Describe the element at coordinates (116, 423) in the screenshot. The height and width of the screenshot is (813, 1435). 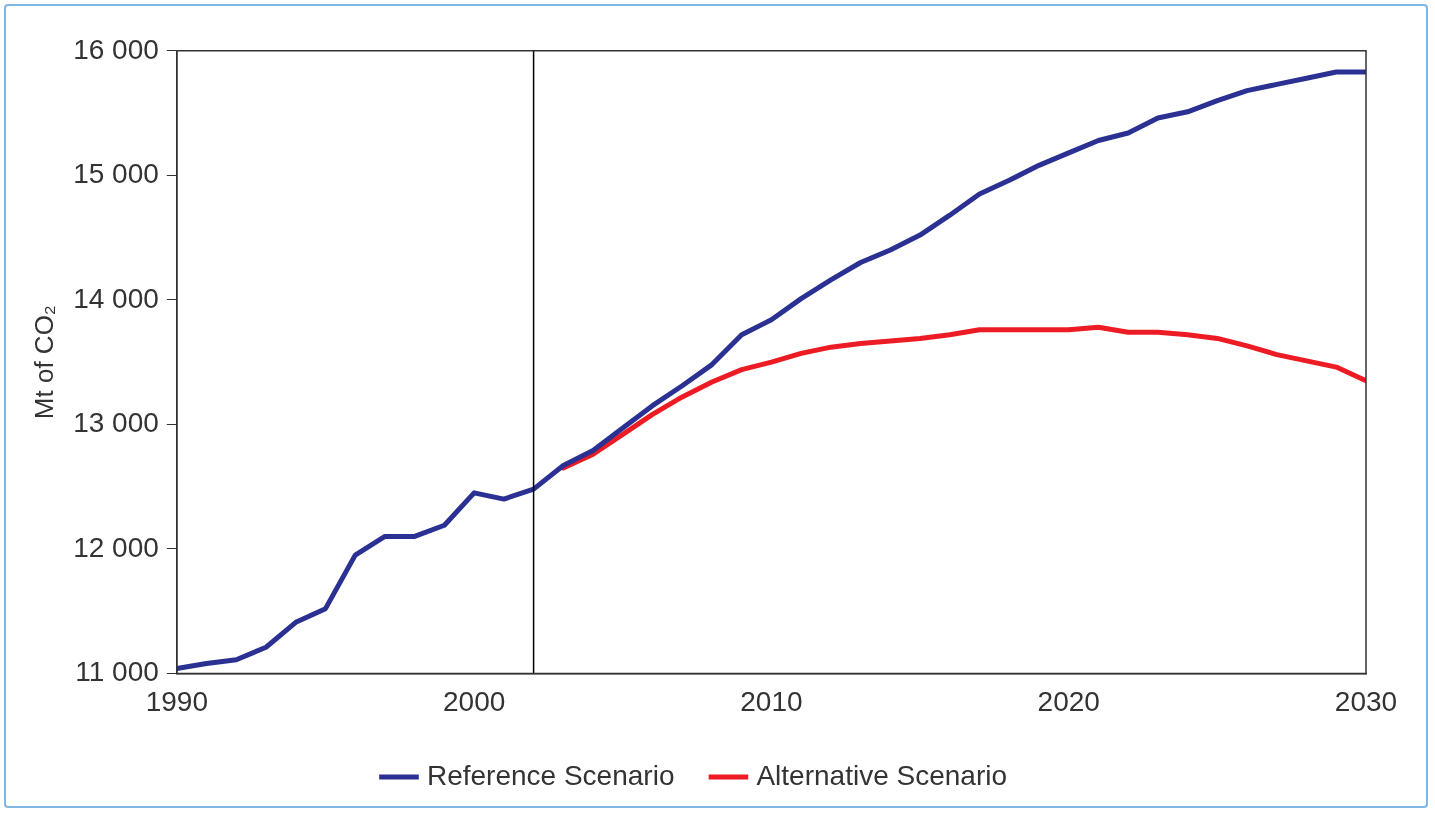
I see `y-tick-label: 13 000` at that location.